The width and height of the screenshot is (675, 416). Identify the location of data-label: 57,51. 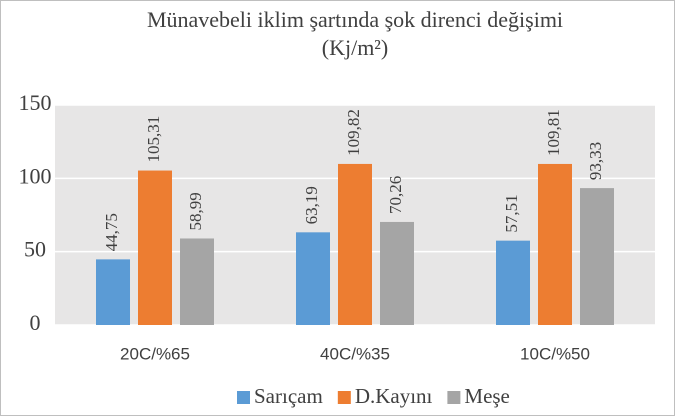
(511, 213).